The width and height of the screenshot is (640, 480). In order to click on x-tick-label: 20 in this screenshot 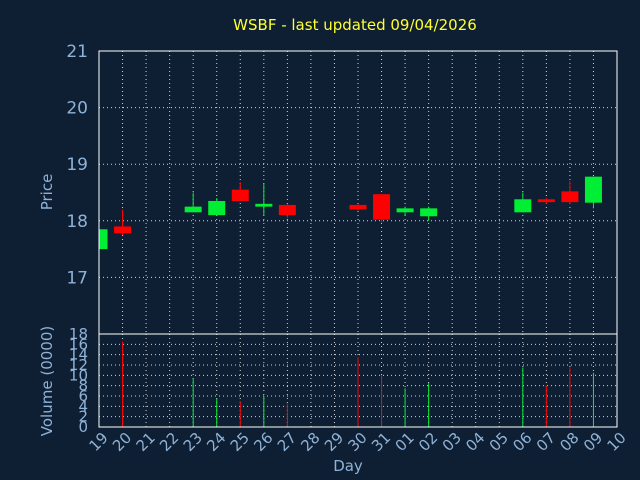, I will do `click(122, 442)`.